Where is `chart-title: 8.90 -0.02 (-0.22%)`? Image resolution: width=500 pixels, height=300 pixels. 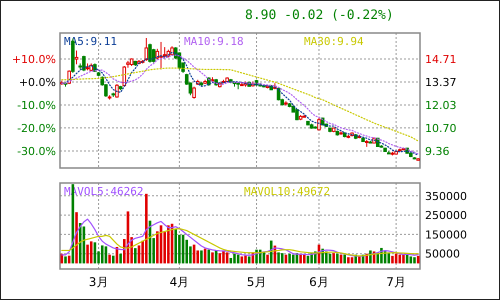 chart-title: 8.90 -0.02 (-0.22%) is located at coordinates (319, 15).